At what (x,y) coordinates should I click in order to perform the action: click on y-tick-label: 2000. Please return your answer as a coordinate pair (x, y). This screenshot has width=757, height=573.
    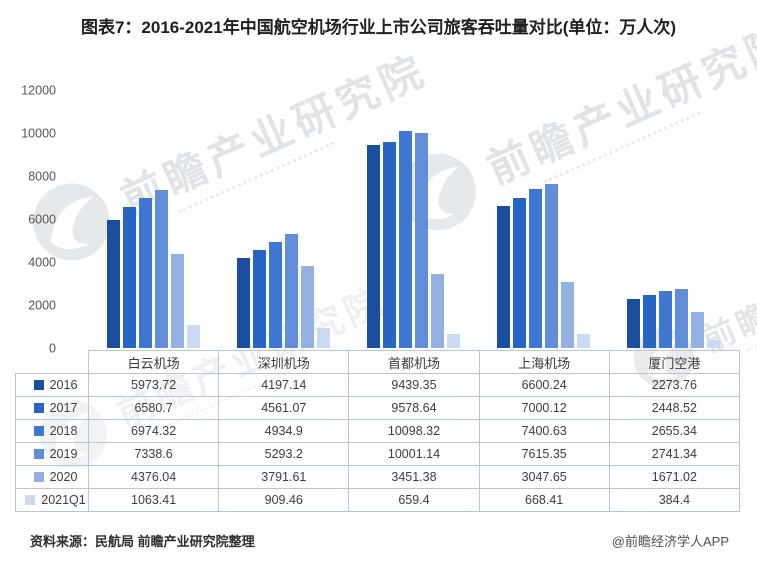
    Looking at the image, I should click on (42, 304).